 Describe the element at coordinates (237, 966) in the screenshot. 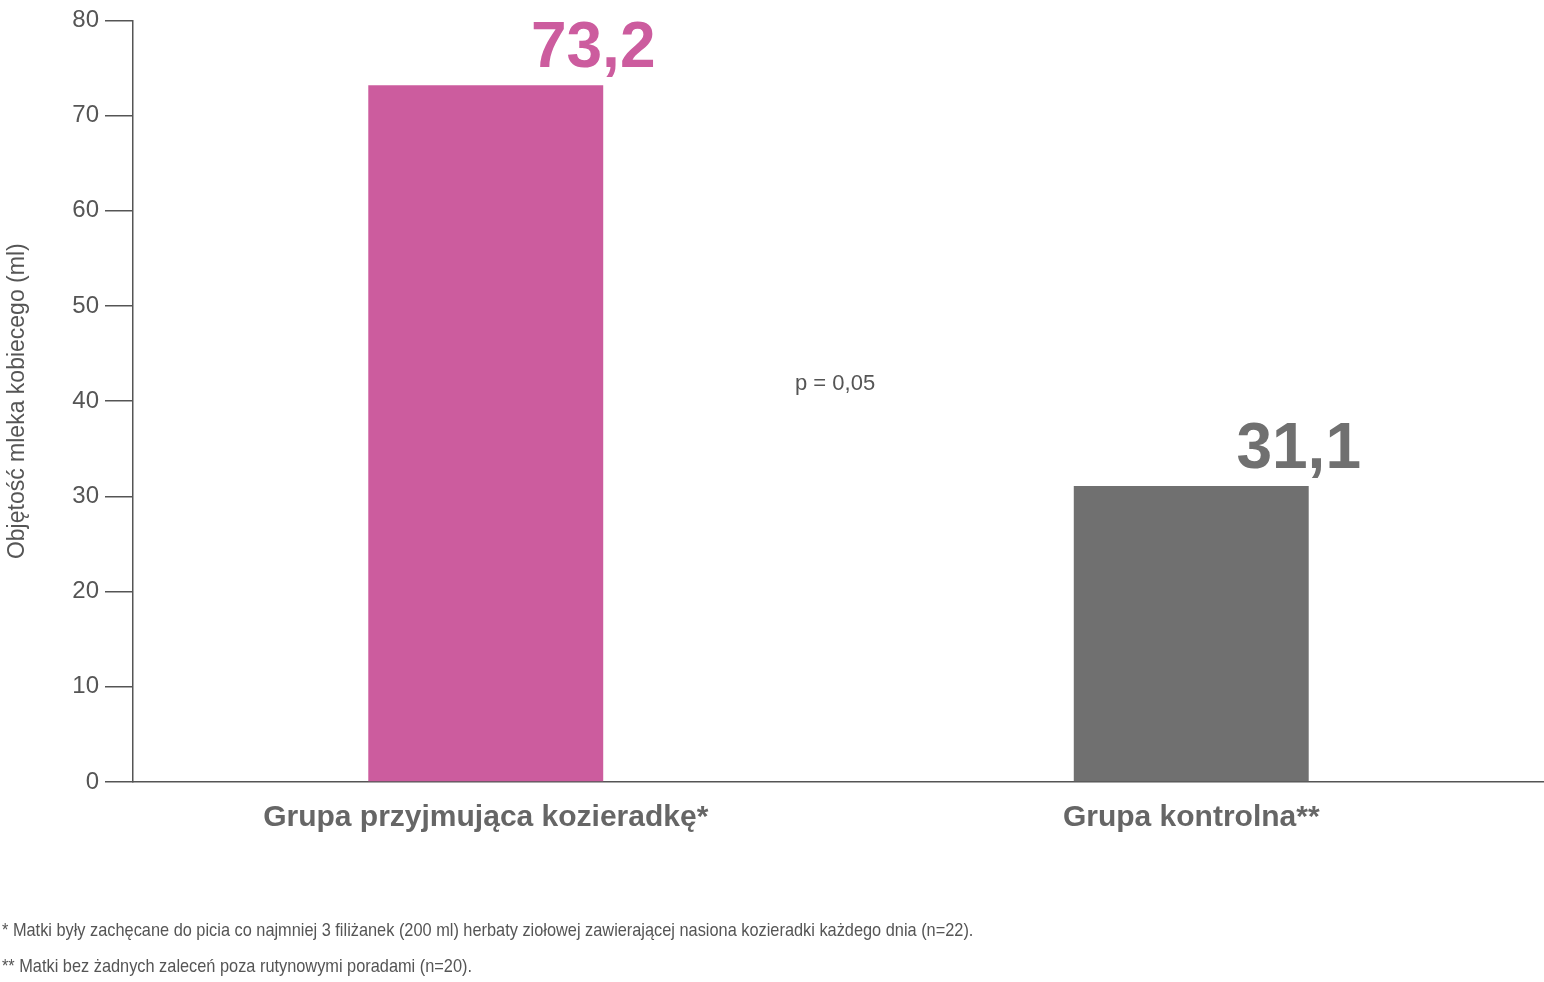

I see `text: ** Matki bez żadnych zaleceń poza rutynowymi poradami (n=20).` at that location.